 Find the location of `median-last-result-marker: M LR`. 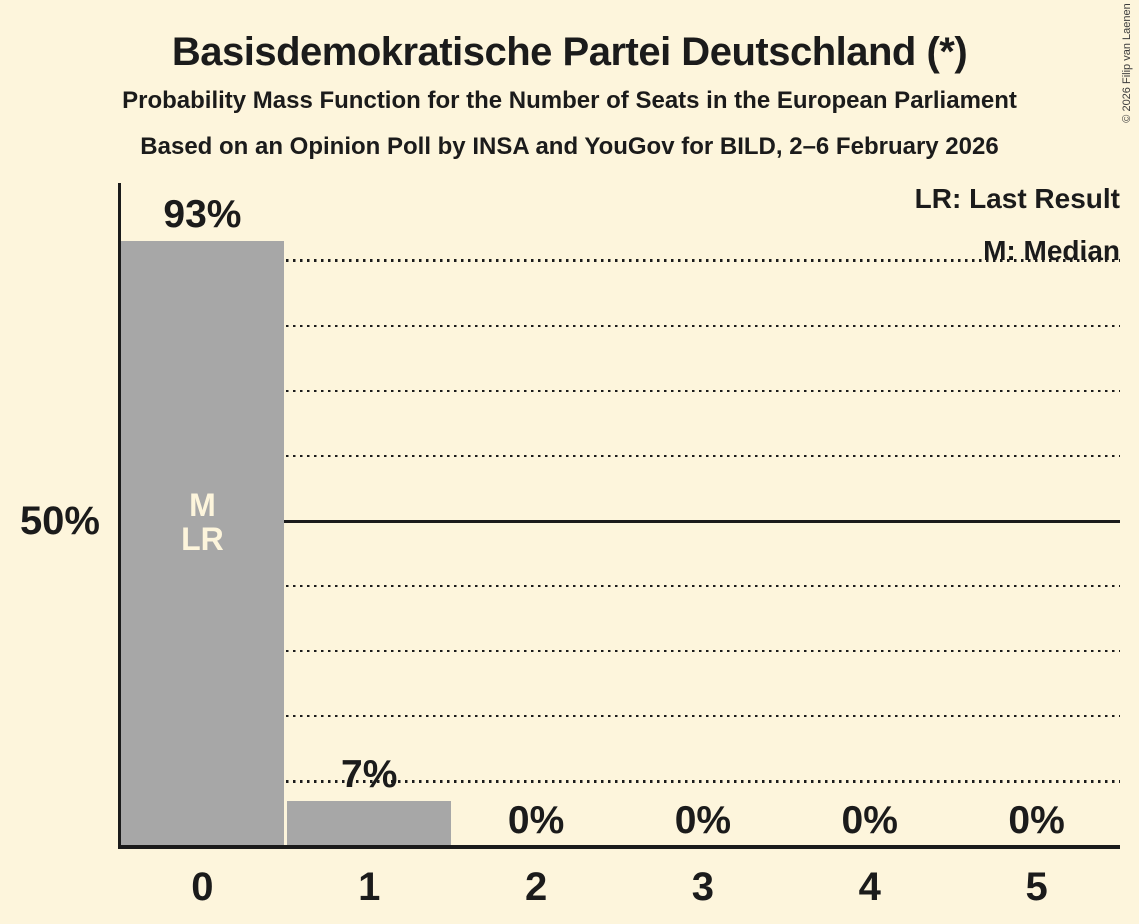

median-last-result-marker: M LR is located at coordinates (202, 522).